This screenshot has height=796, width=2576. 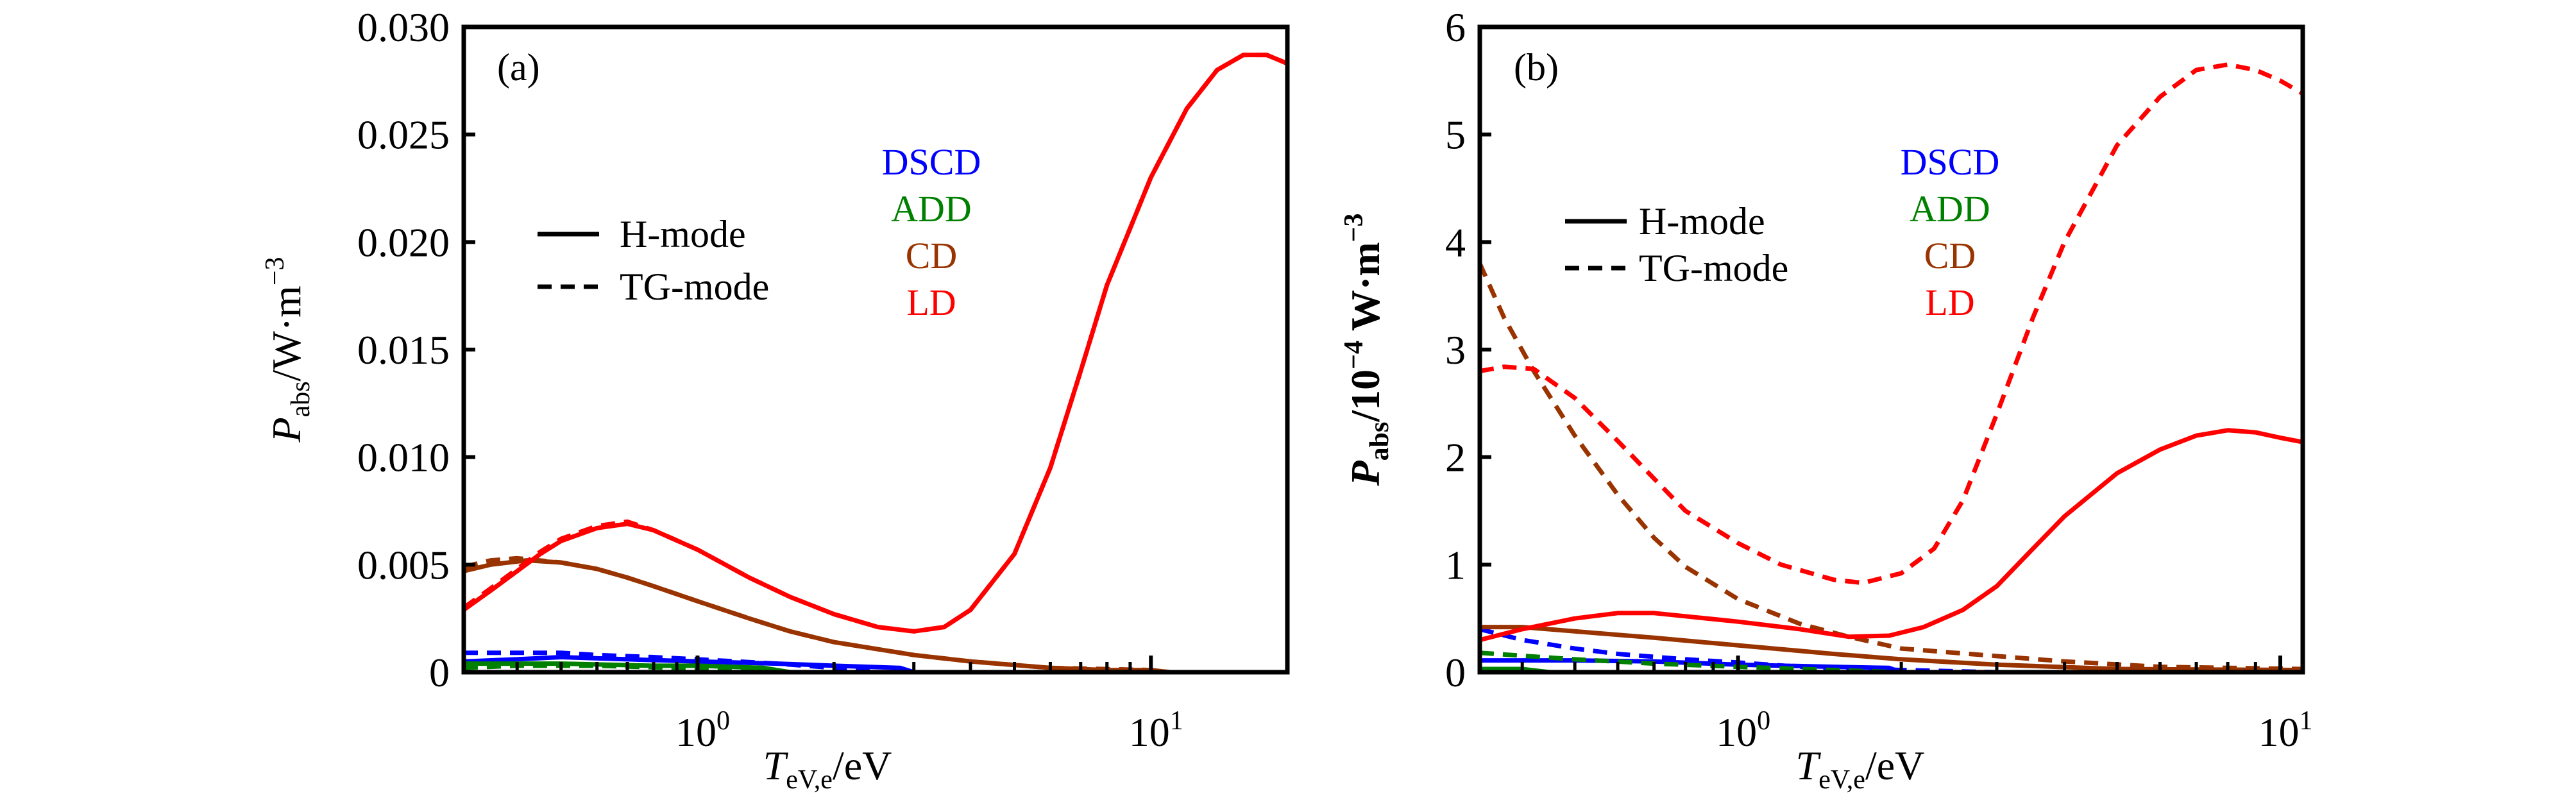 I want to click on series-line-ld-h-mode, so click(x=1891, y=536).